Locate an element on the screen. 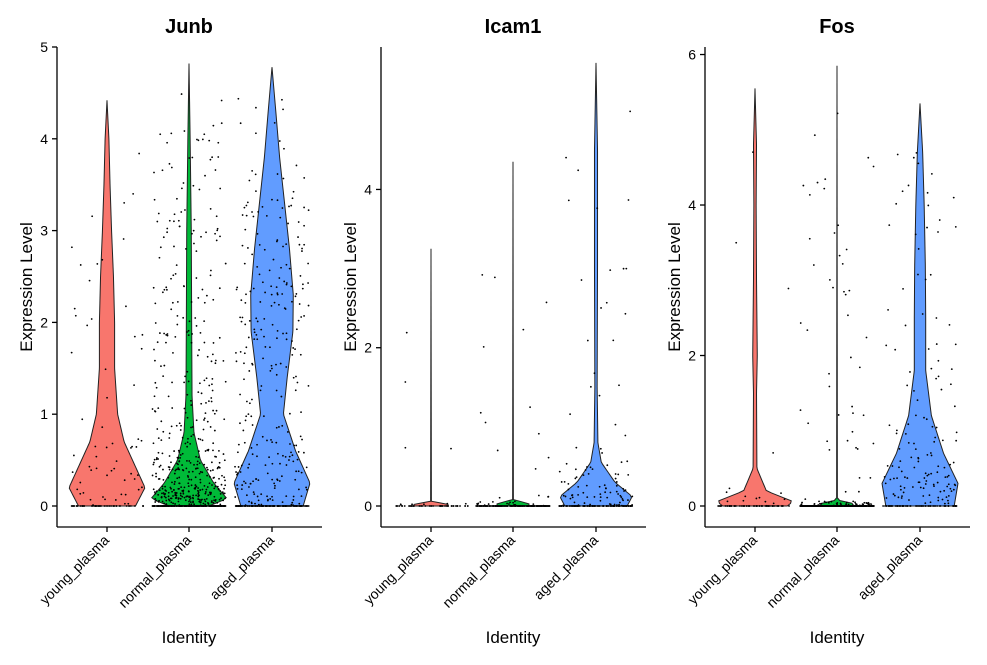 The height and width of the screenshot is (665, 987). y-tick-label: 4 is located at coordinates (368, 189).